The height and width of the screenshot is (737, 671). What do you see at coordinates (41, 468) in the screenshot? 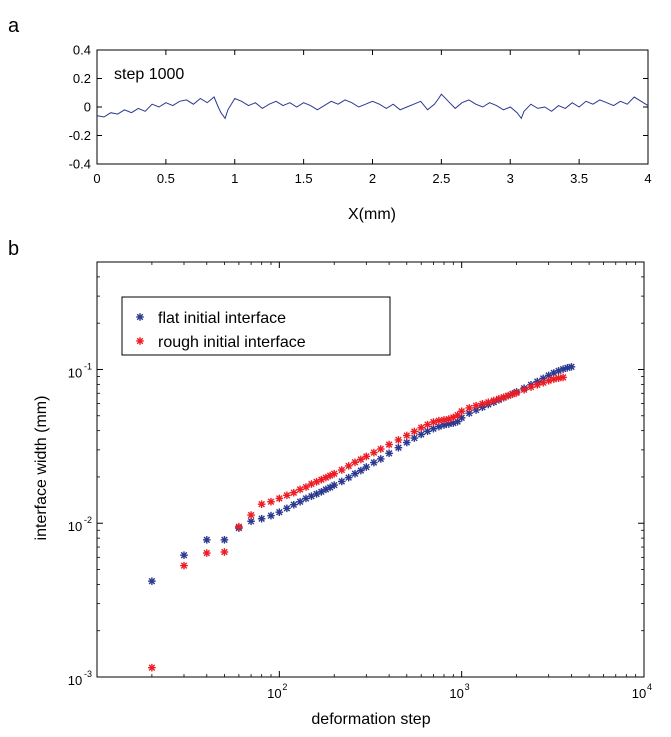
I see `panel-b-ylabel: interface width (mm)` at bounding box center [41, 468].